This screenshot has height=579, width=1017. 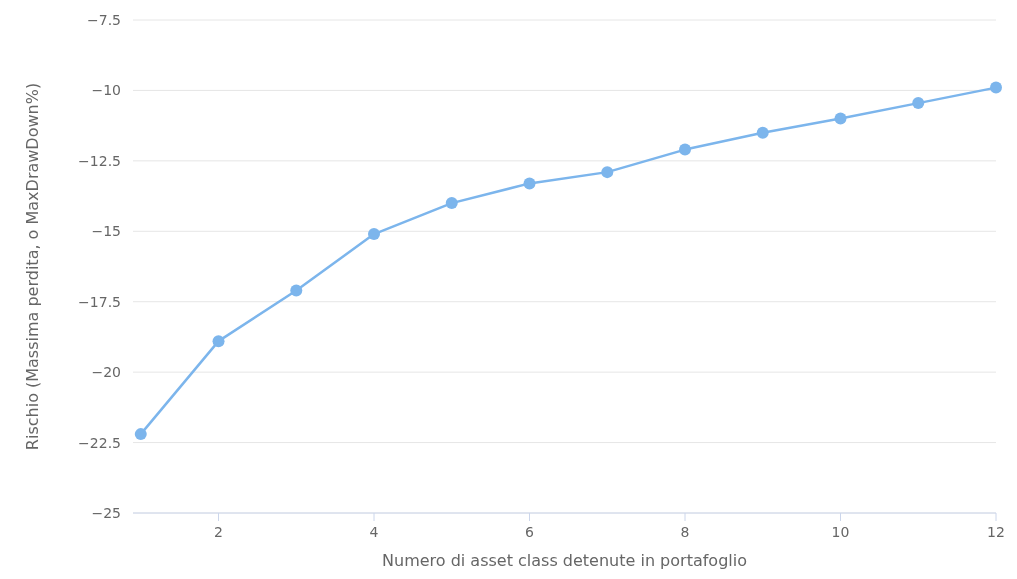 What do you see at coordinates (840, 532) in the screenshot?
I see `x-tick-label: 10` at bounding box center [840, 532].